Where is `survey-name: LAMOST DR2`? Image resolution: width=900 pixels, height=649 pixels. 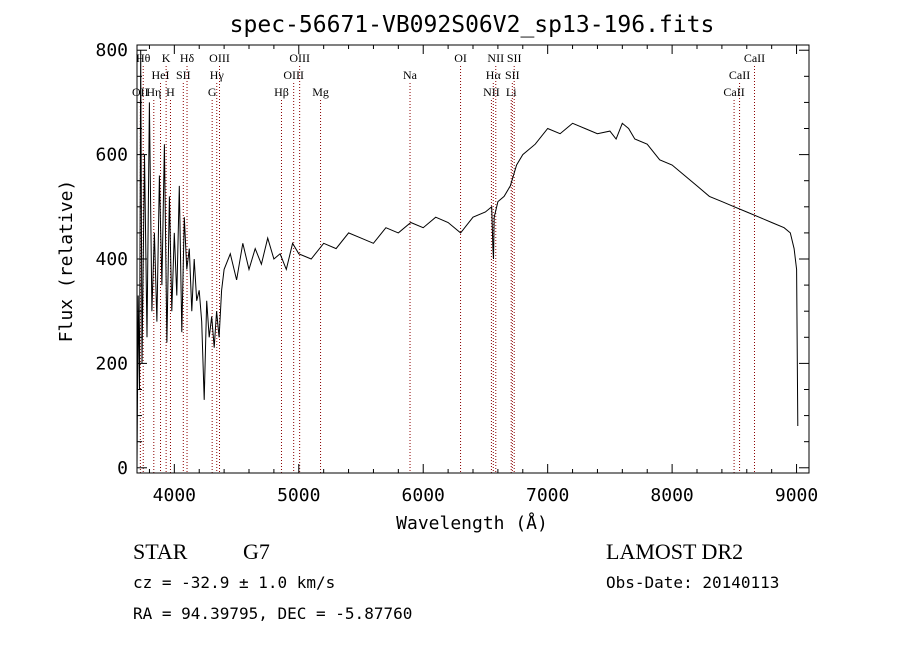
survey-name: LAMOST DR2 is located at coordinates (674, 551).